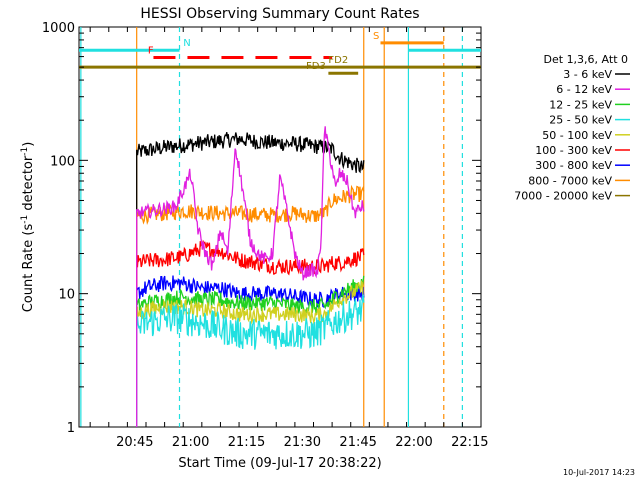 This screenshot has height=480, width=640. I want to click on x-tick-label: 22:00, so click(413, 442).